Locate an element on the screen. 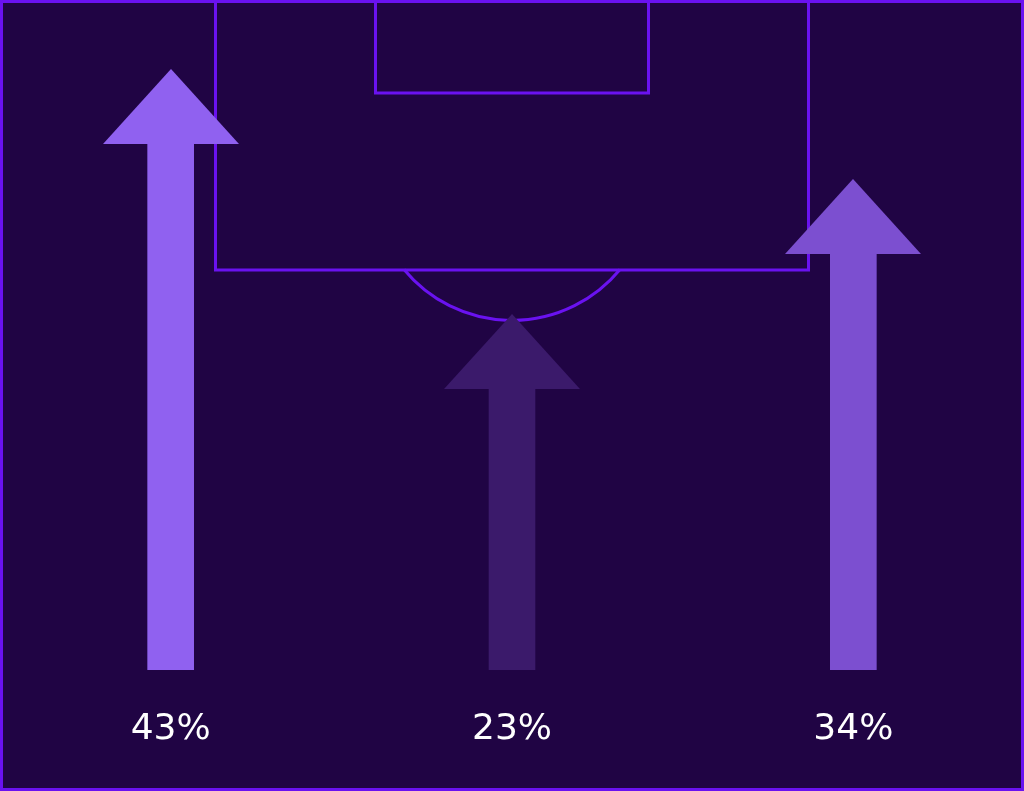 The image size is (1024, 791). data-label: 43% is located at coordinates (170, 727).